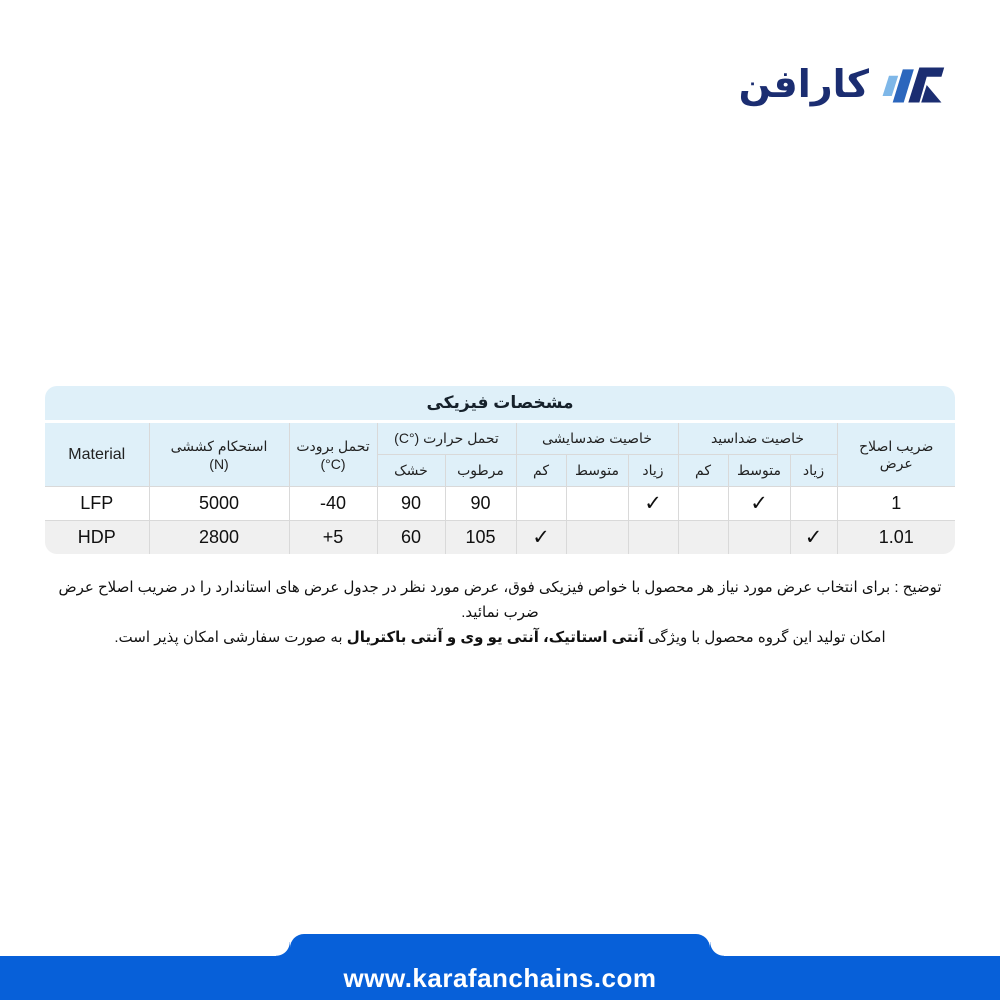 The height and width of the screenshot is (1000, 1000). I want to click on col-group-acid-resistance: خاصیت ضداسید, so click(757, 439).